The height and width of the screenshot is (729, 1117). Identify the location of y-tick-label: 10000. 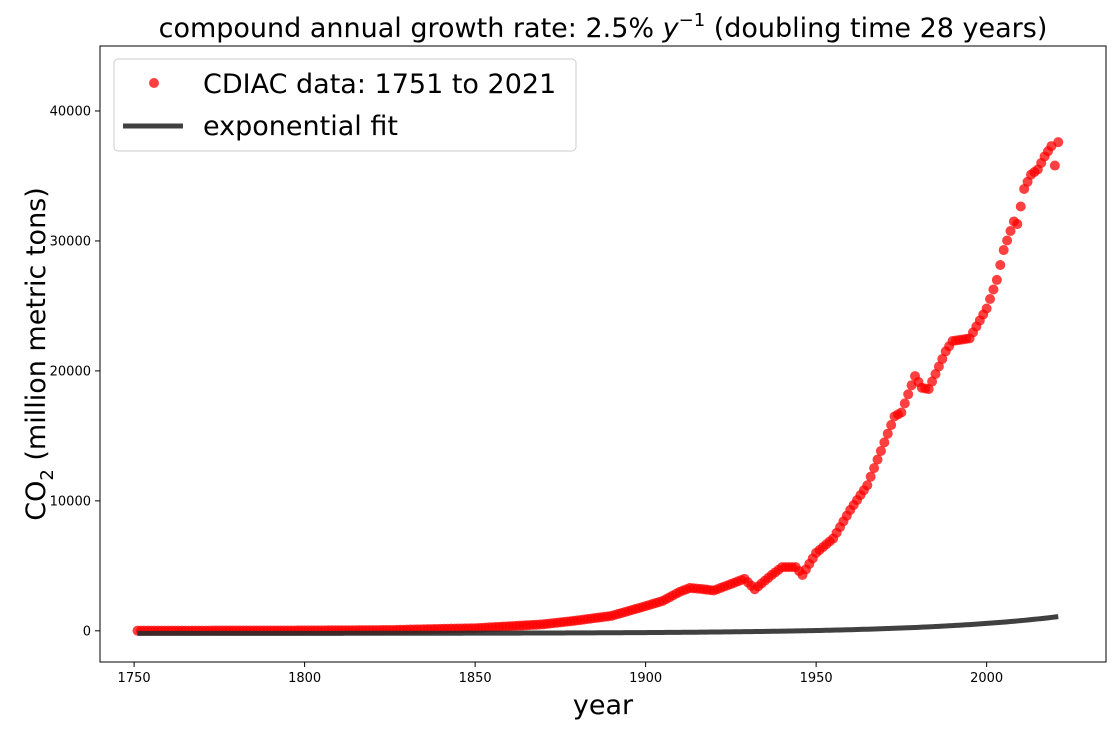
(70, 501).